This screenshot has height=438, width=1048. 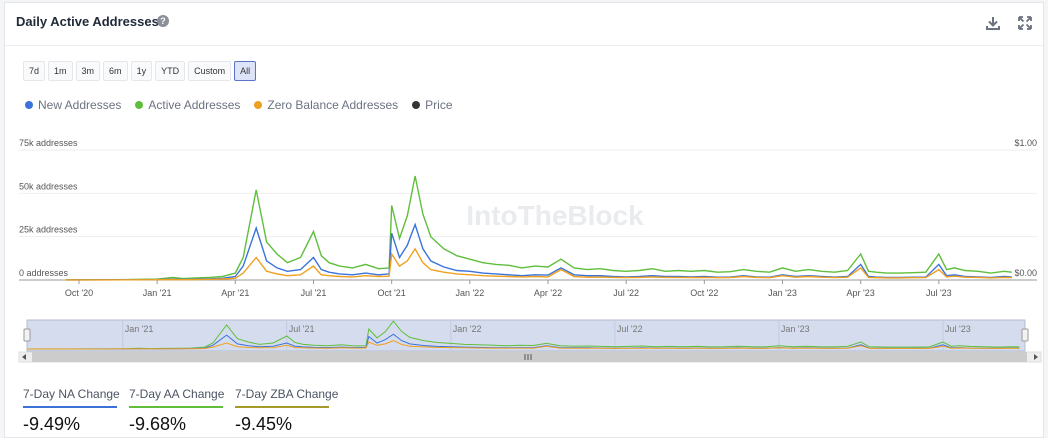 What do you see at coordinates (469, 293) in the screenshot?
I see `x-tick-label: Jan '22` at bounding box center [469, 293].